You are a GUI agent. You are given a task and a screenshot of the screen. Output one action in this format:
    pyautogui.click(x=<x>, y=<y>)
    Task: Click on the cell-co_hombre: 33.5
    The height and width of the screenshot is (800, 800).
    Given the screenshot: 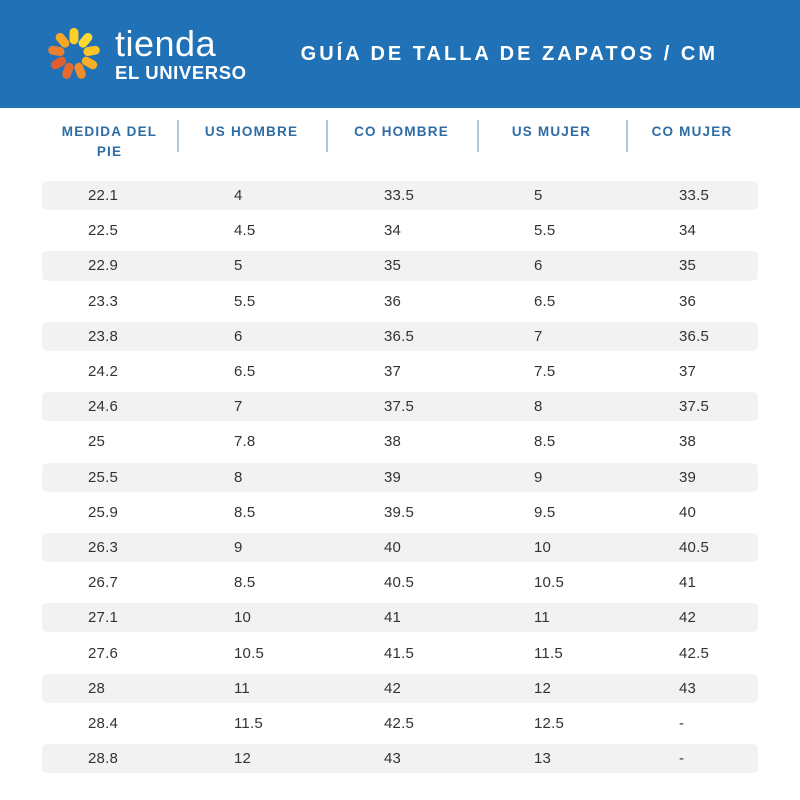 What is the action you would take?
    pyautogui.click(x=399, y=196)
    